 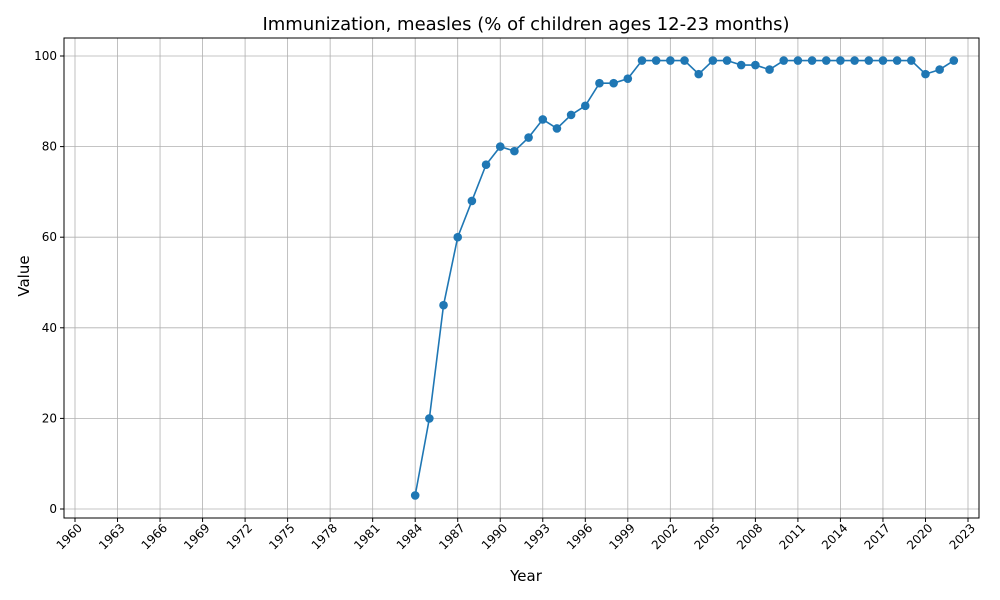 I want to click on x-axis-label: Year, so click(x=526, y=576).